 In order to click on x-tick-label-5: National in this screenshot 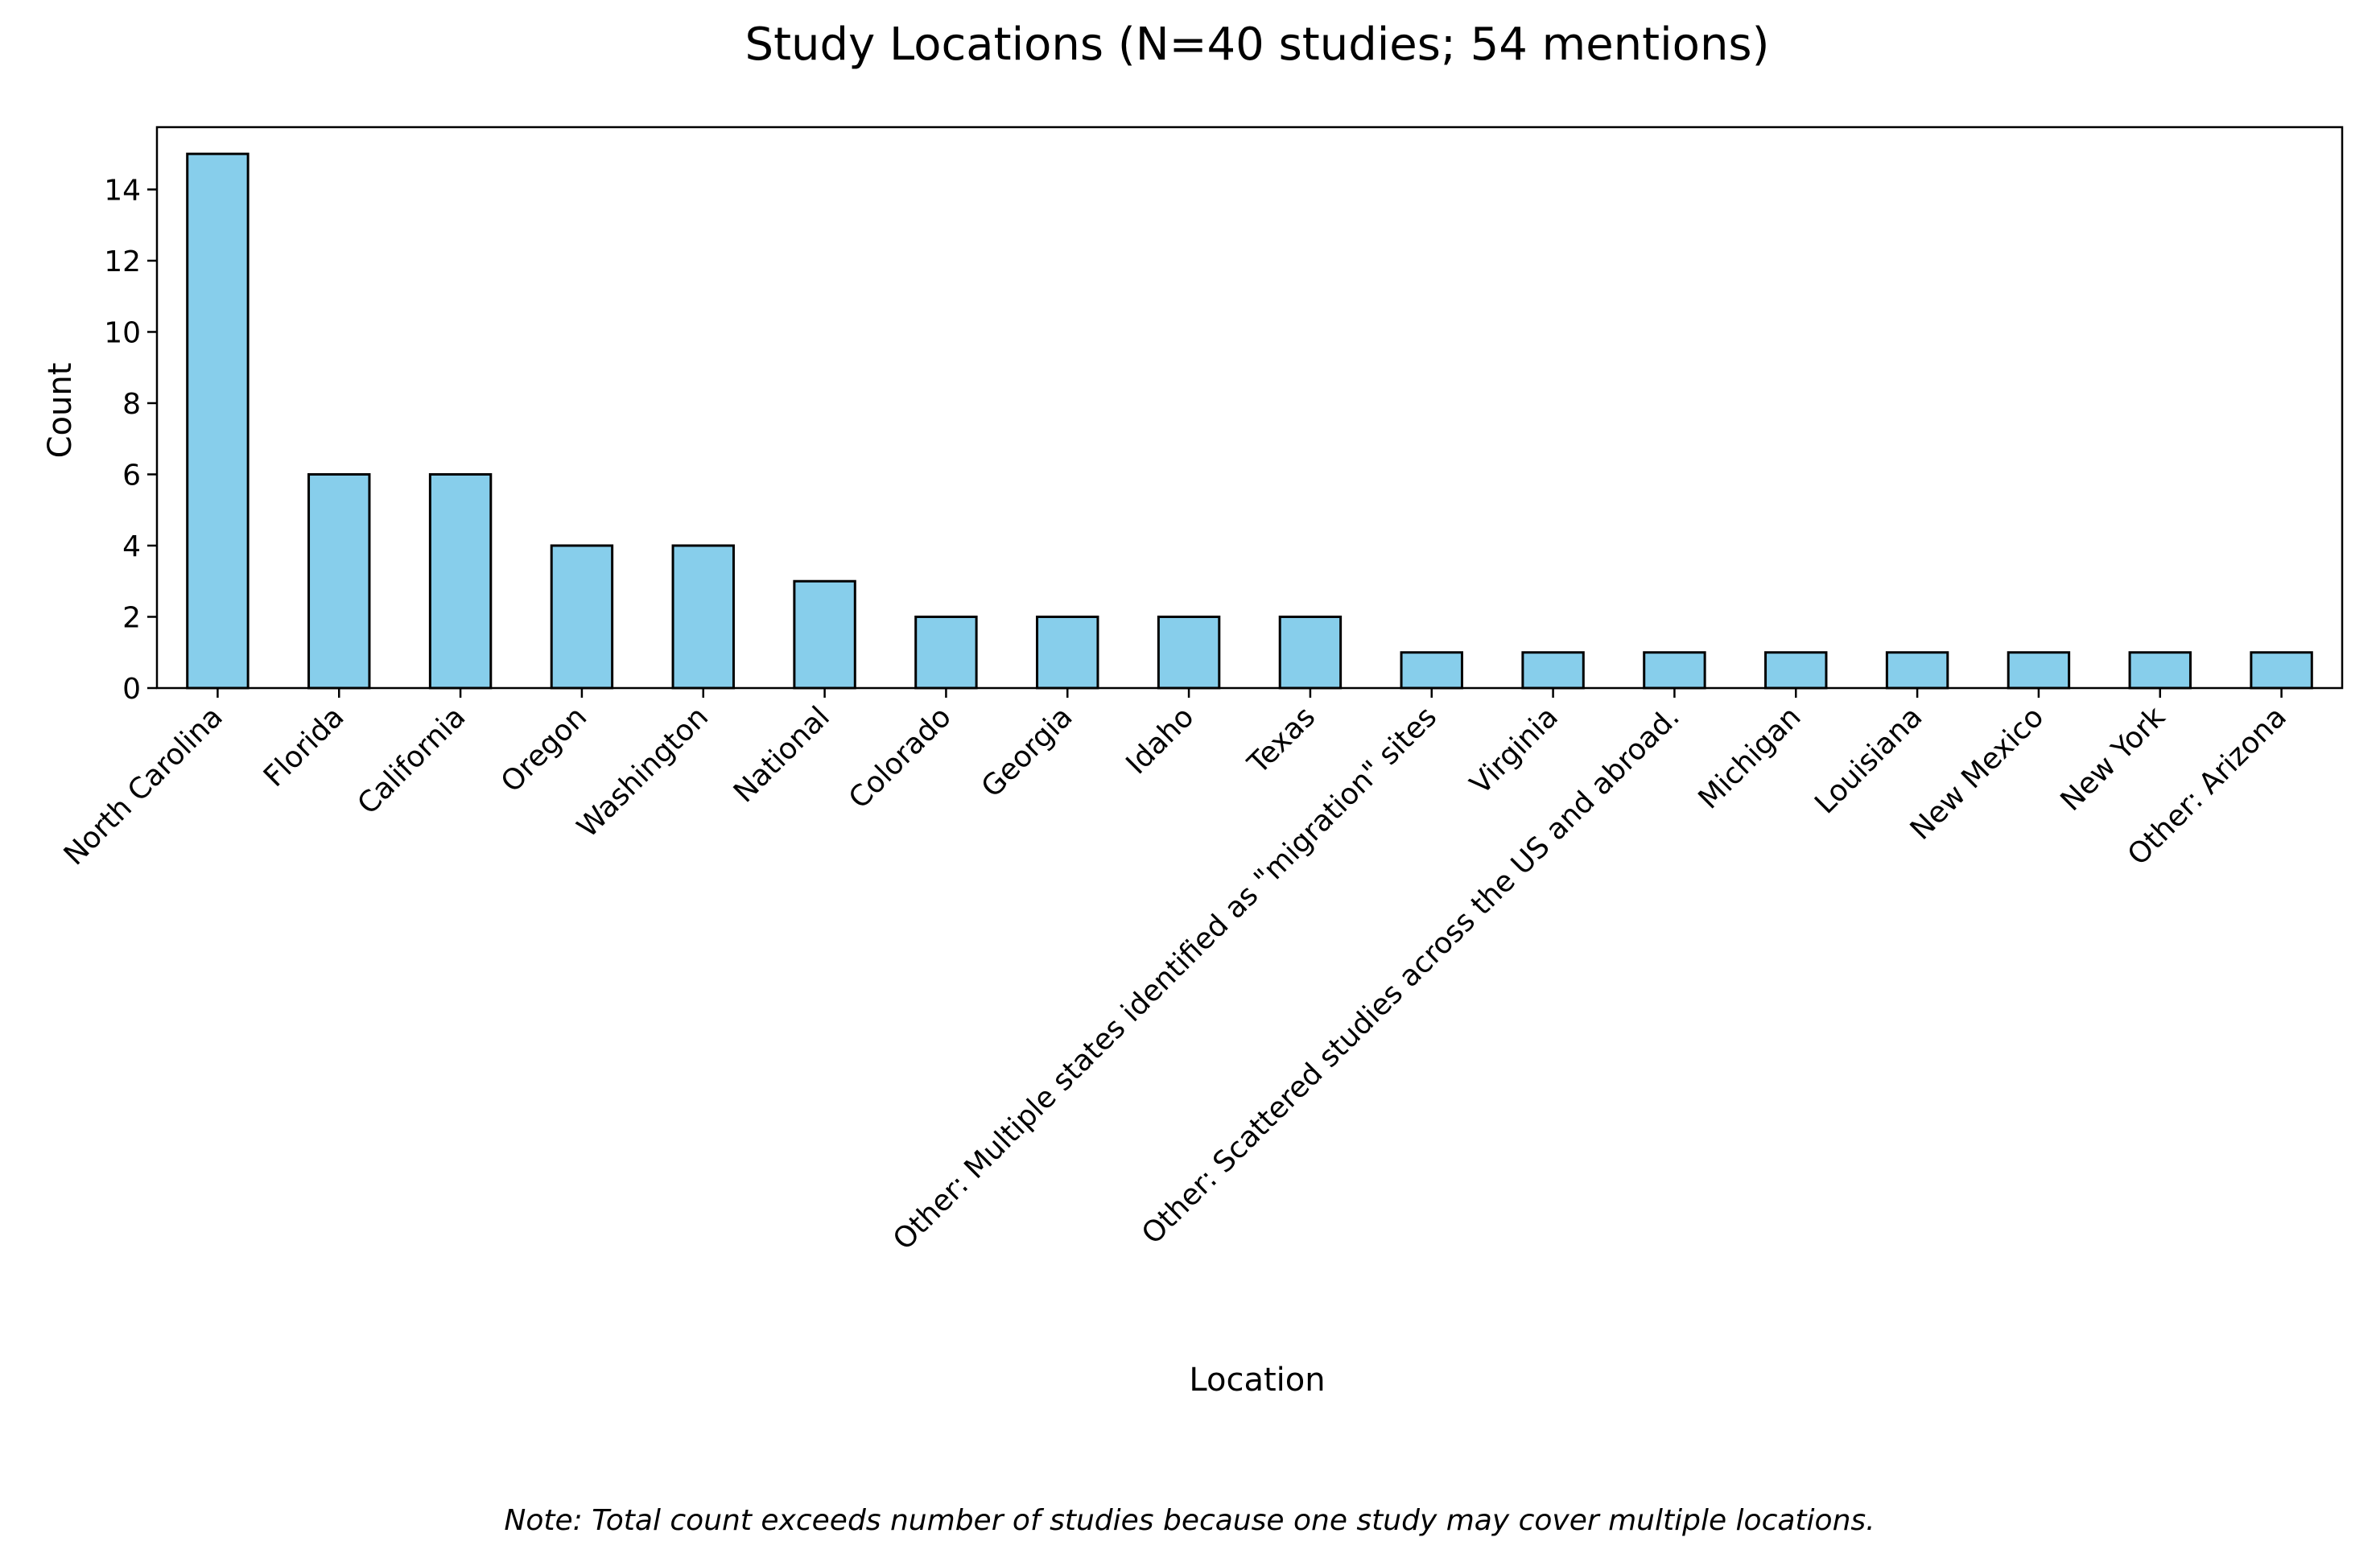, I will do `click(782, 754)`.